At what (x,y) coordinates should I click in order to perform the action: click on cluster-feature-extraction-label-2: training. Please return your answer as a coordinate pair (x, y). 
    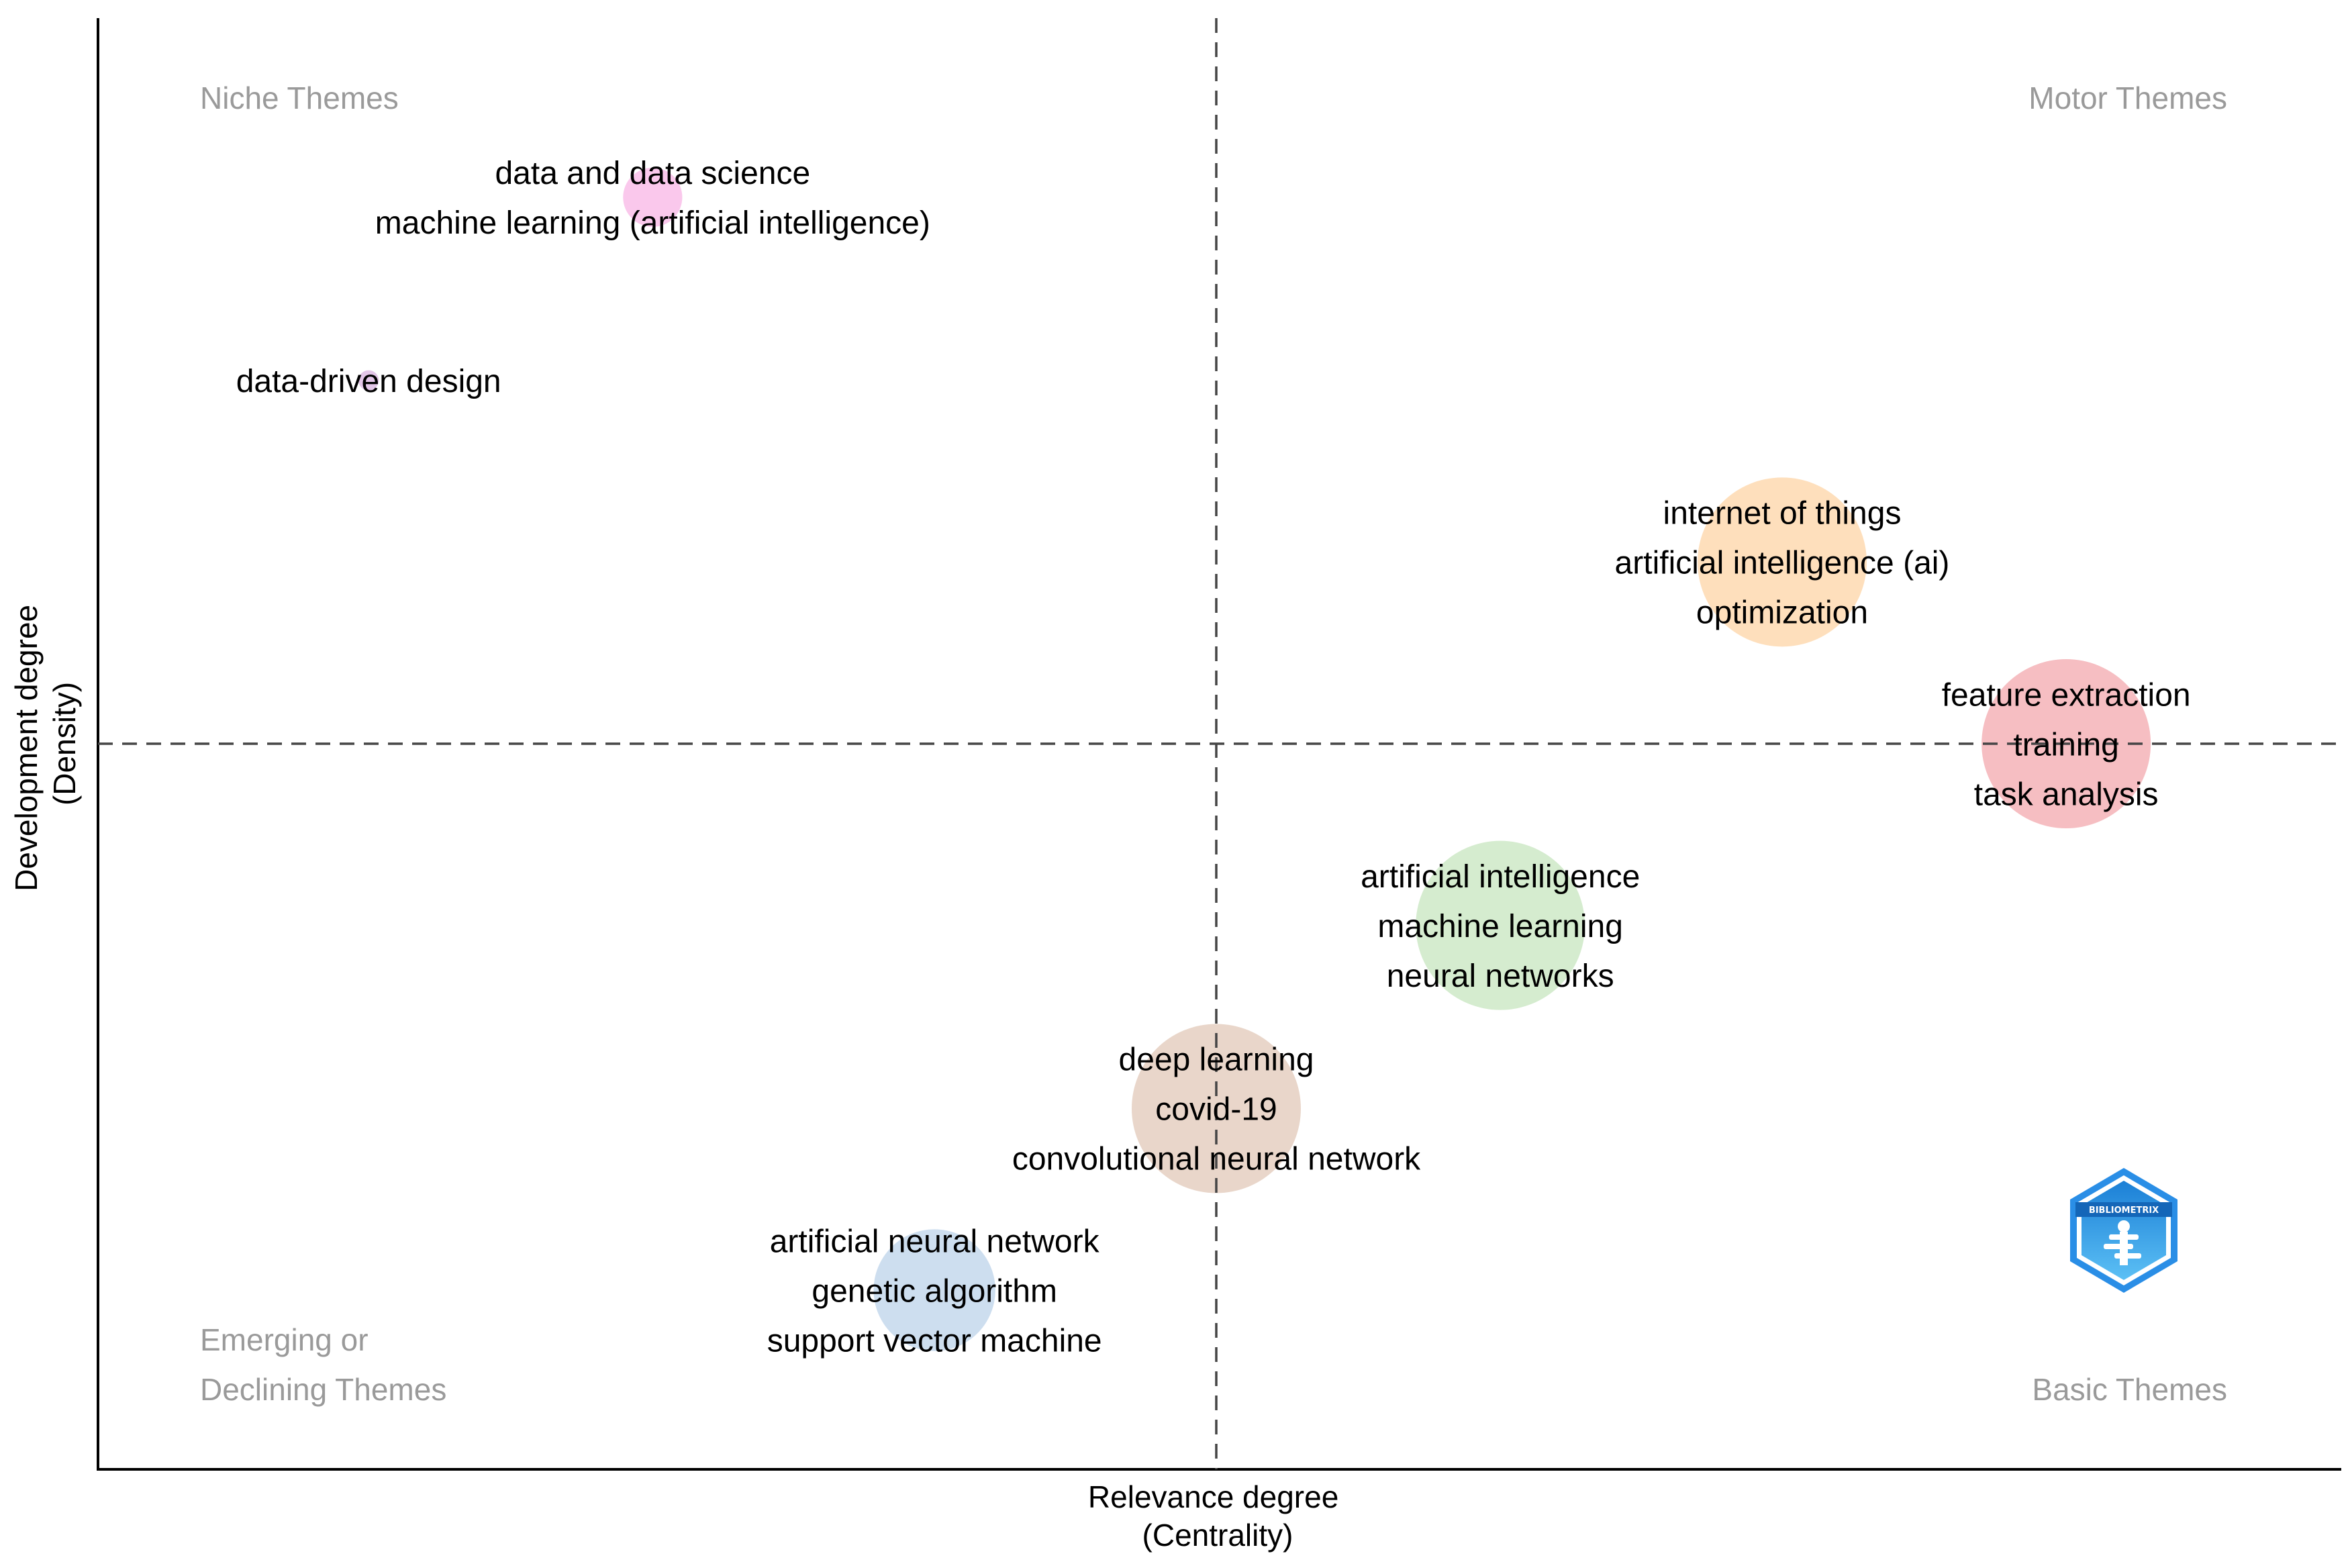
    Looking at the image, I should click on (2065, 745).